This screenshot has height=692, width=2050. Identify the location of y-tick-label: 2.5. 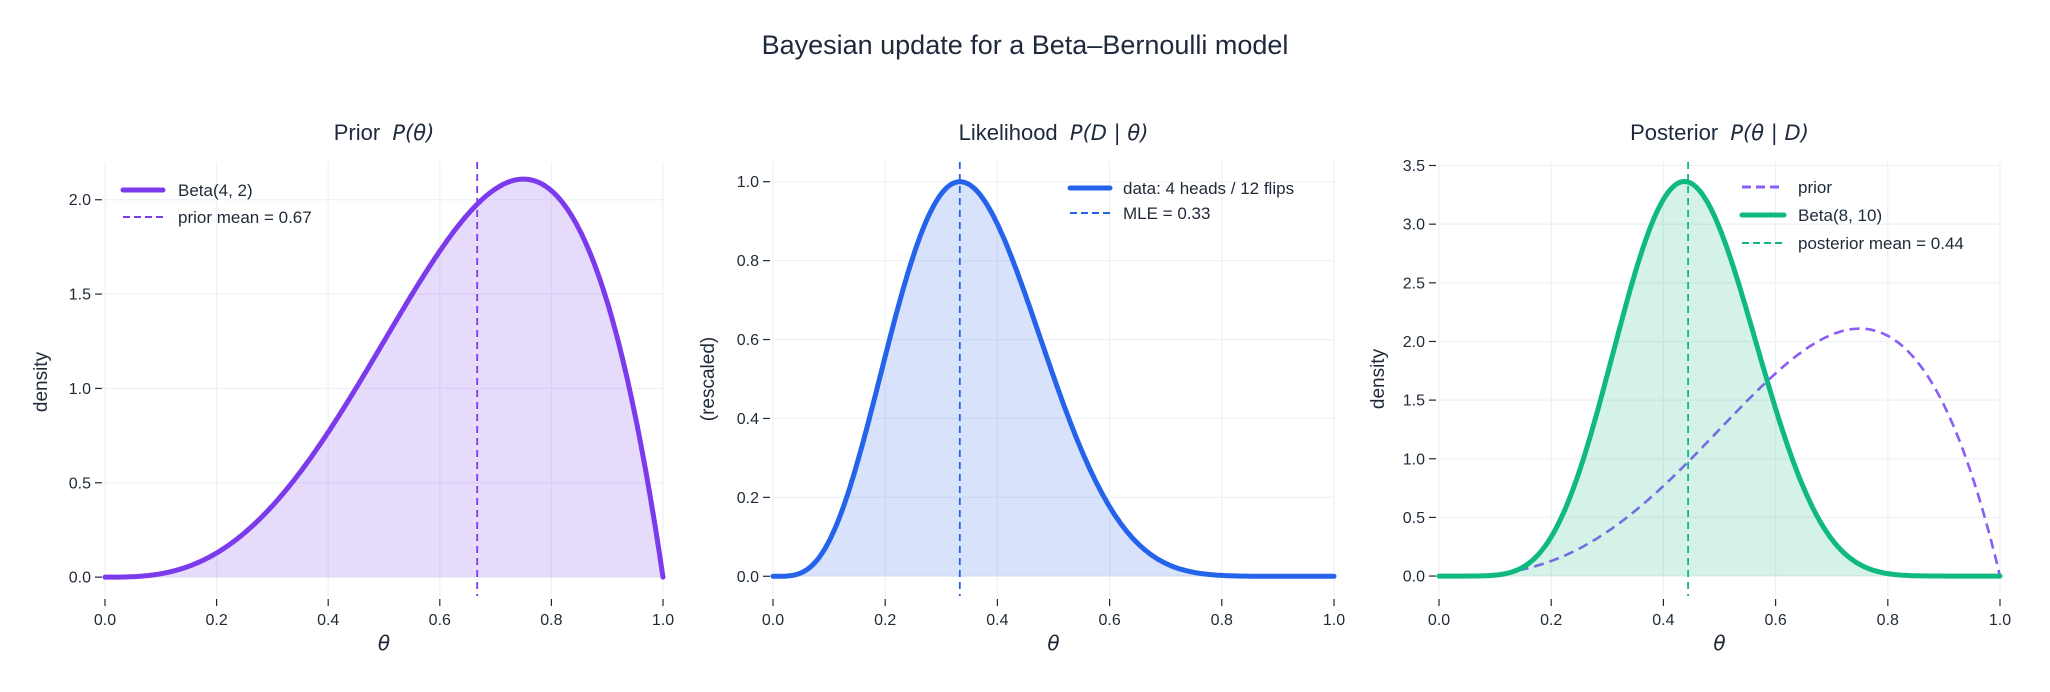
(1414, 283).